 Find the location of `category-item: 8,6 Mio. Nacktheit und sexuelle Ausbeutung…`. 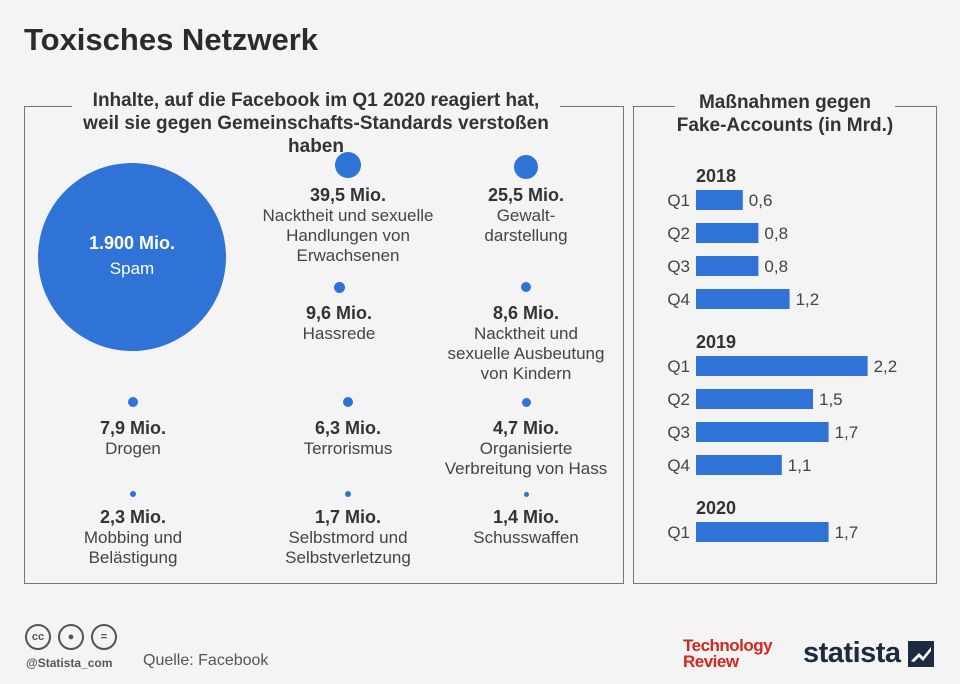

category-item: 8,6 Mio. Nacktheit und sexuelle Ausbeutung… is located at coordinates (526, 343).